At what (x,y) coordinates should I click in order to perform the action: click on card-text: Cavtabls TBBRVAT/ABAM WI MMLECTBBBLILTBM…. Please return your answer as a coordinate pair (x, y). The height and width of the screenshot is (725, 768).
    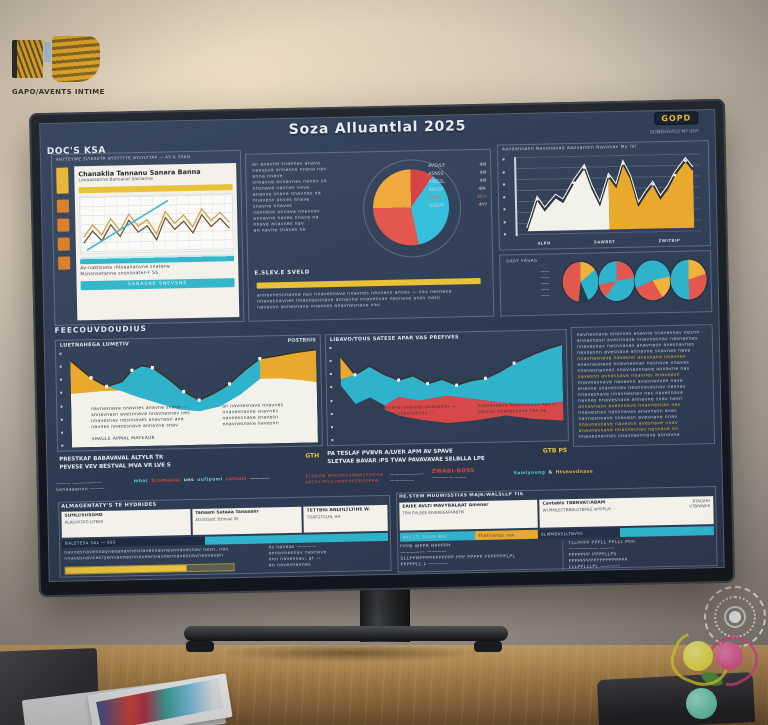
    Looking at the image, I should click on (576, 512).